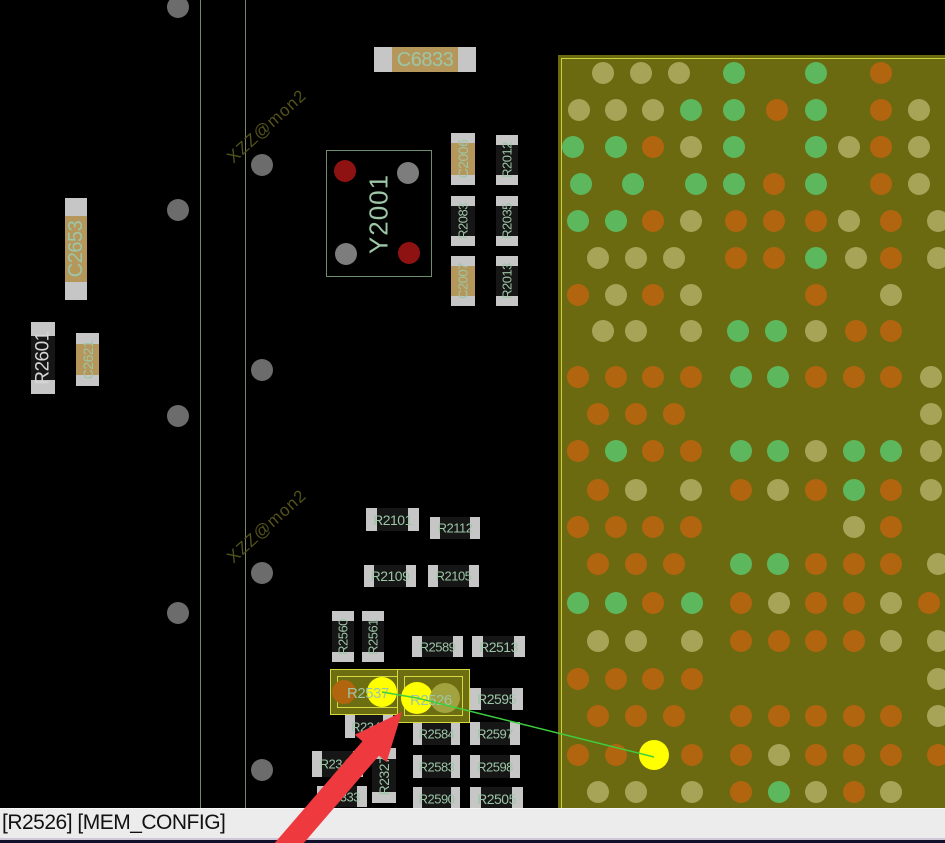  What do you see at coordinates (373, 636) in the screenshot?
I see `component-r2561: R2561` at bounding box center [373, 636].